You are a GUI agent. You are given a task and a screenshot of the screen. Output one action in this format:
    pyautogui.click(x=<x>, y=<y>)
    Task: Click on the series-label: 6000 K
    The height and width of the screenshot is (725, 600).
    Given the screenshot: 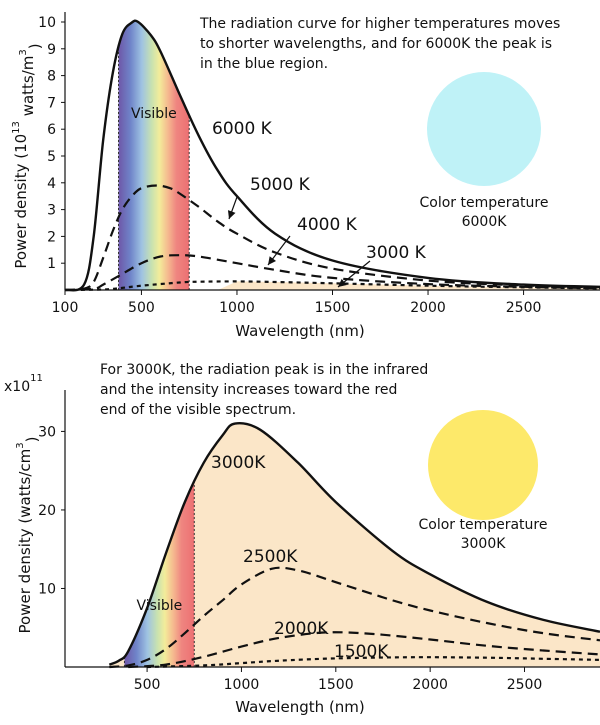 What is the action you would take?
    pyautogui.click(x=242, y=129)
    